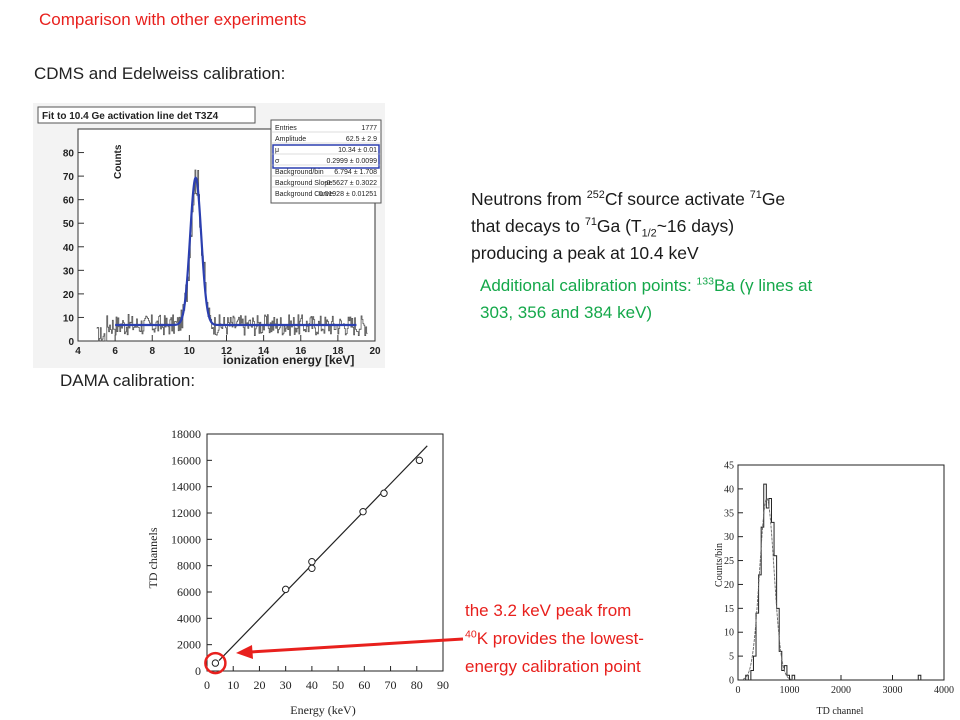 The height and width of the screenshot is (720, 960). Describe the element at coordinates (364, 685) in the screenshot. I see `x-tick-label: 60` at that location.